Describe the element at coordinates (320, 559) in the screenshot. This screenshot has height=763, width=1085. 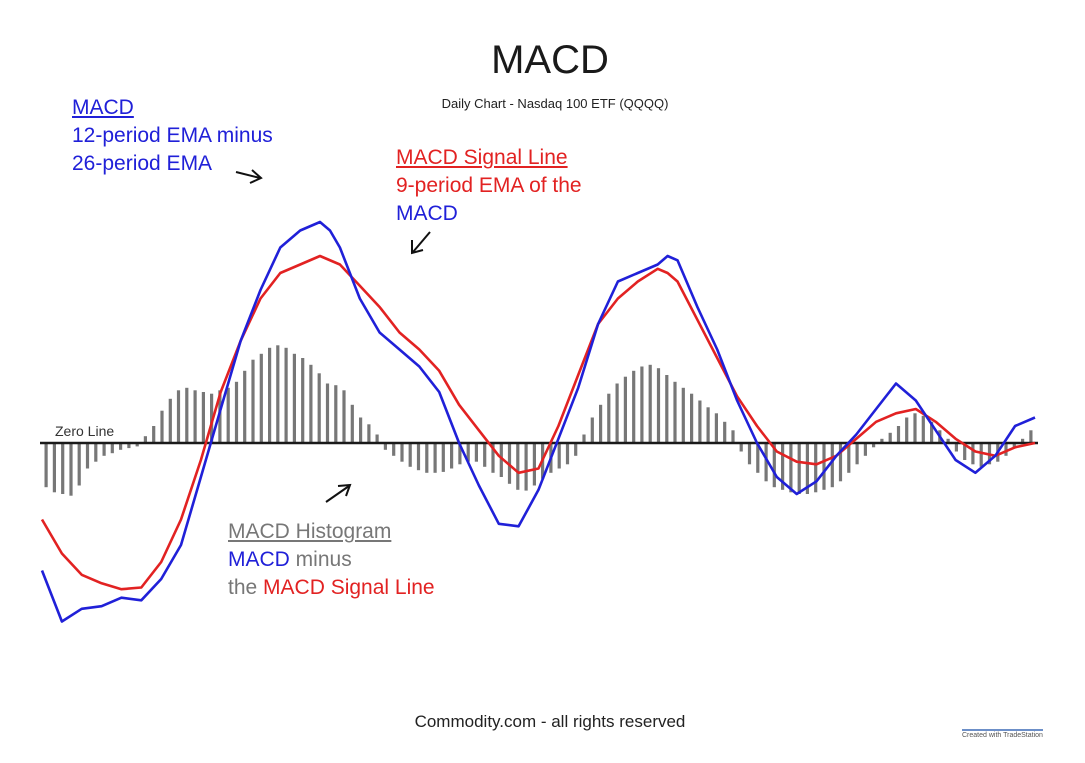
I see `histogram-annotation-minus: minus` at that location.